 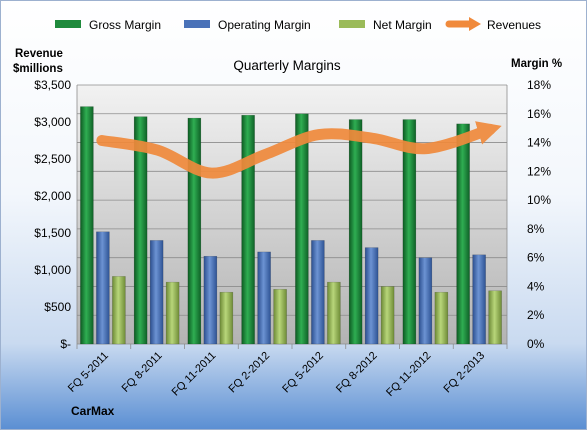 I want to click on legend-label-operating-margin: Operating Margin, so click(x=264, y=25).